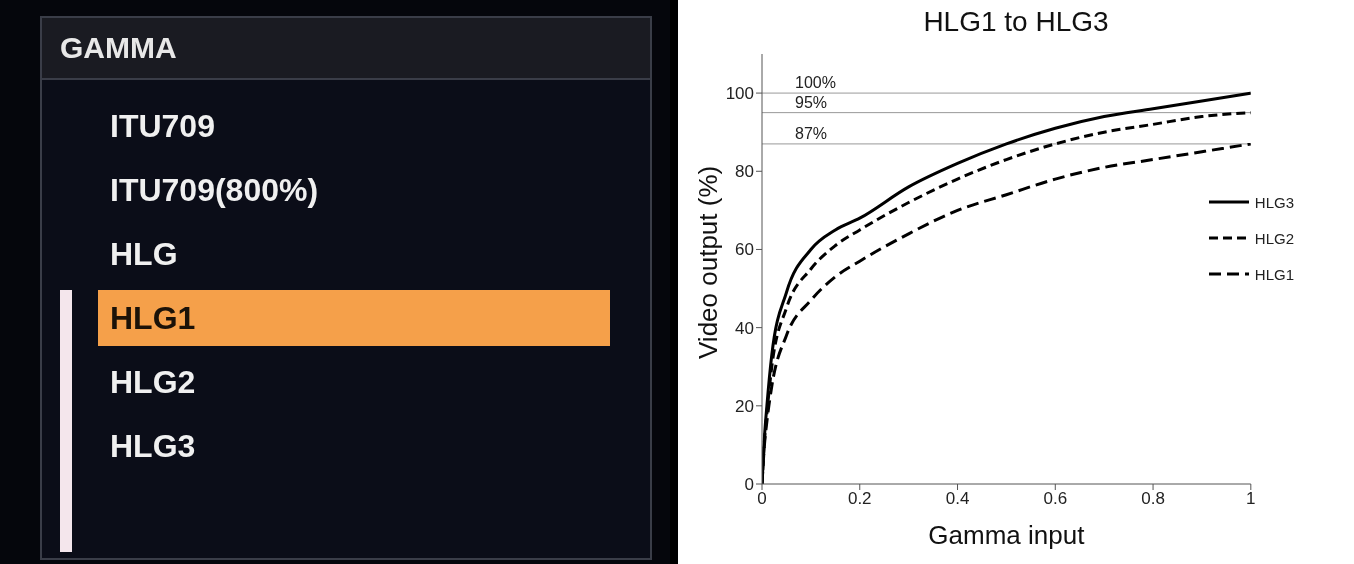  I want to click on y-tick-label: 40, so click(744, 328).